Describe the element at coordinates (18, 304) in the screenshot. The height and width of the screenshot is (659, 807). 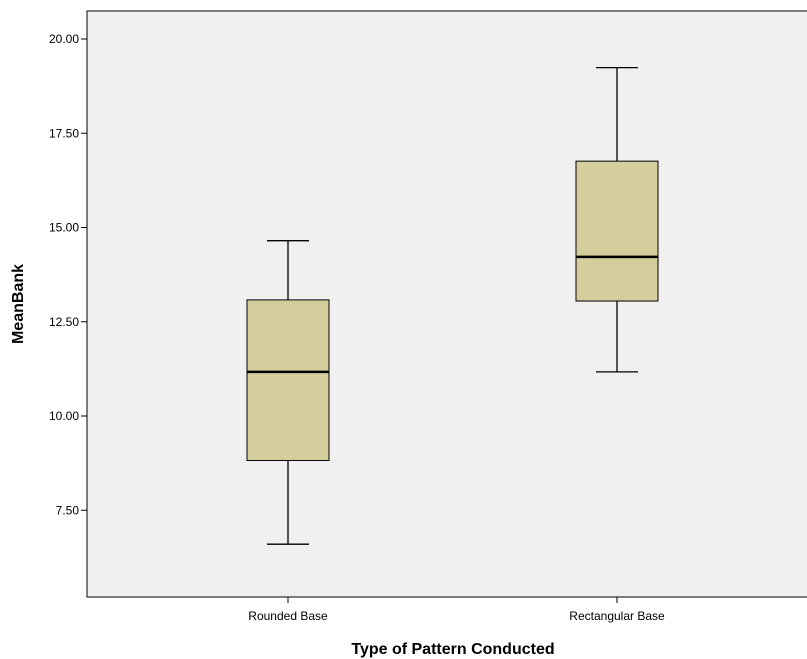
I see `y-axis-title: MeanBank` at that location.